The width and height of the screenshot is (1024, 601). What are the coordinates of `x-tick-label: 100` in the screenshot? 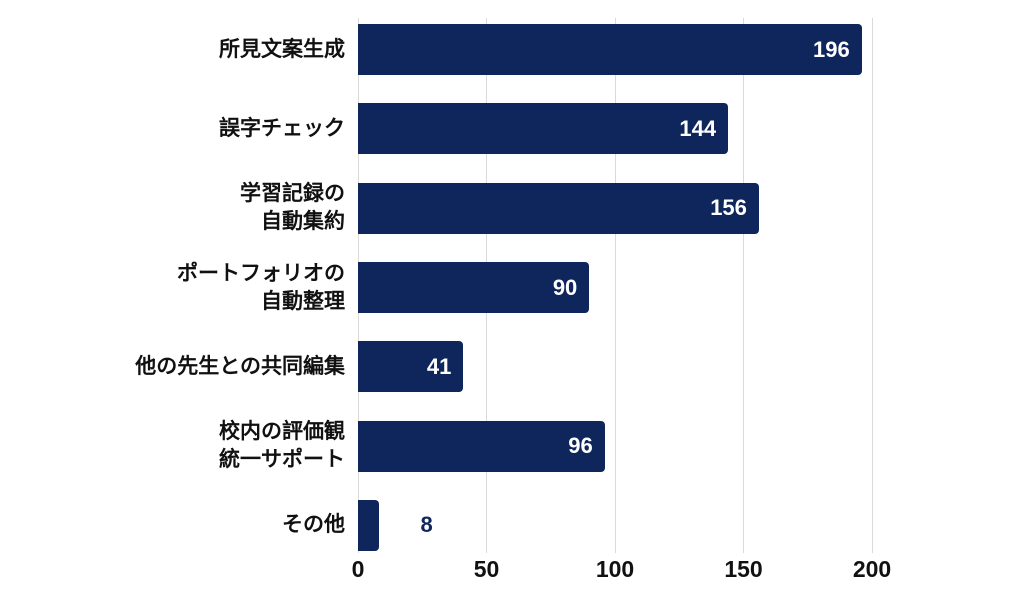 It's located at (615, 569).